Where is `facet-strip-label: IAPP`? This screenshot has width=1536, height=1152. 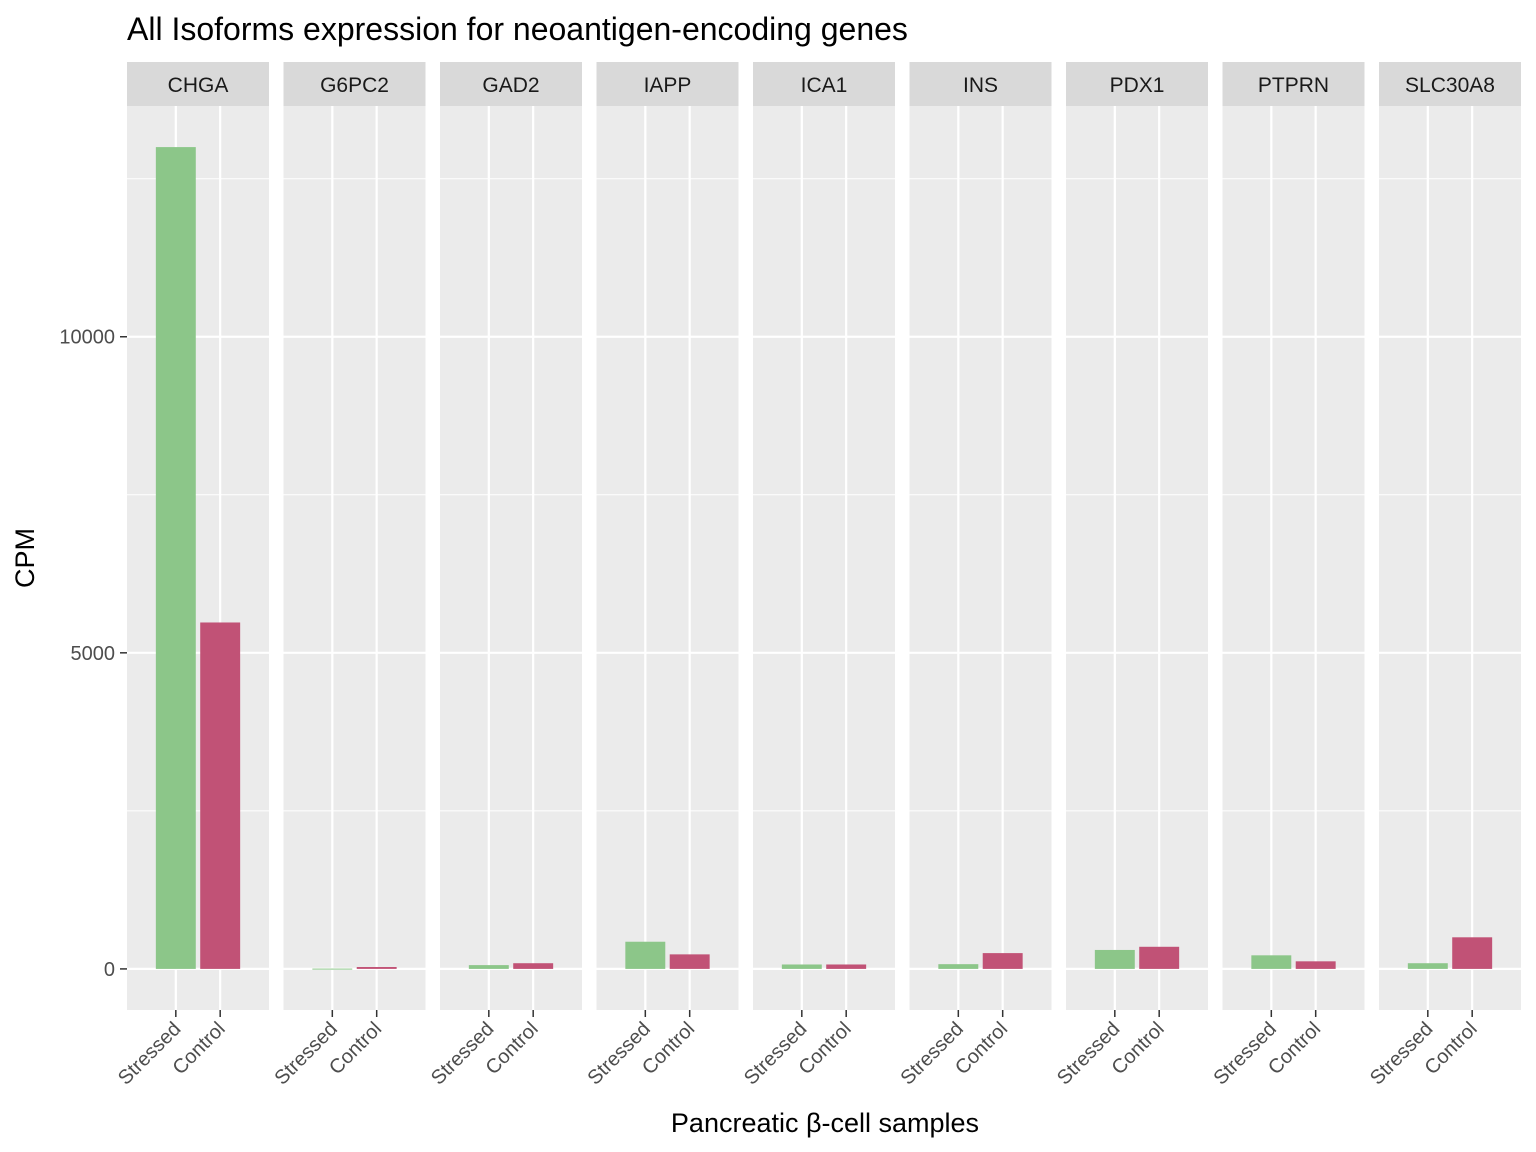 facet-strip-label: IAPP is located at coordinates (668, 85).